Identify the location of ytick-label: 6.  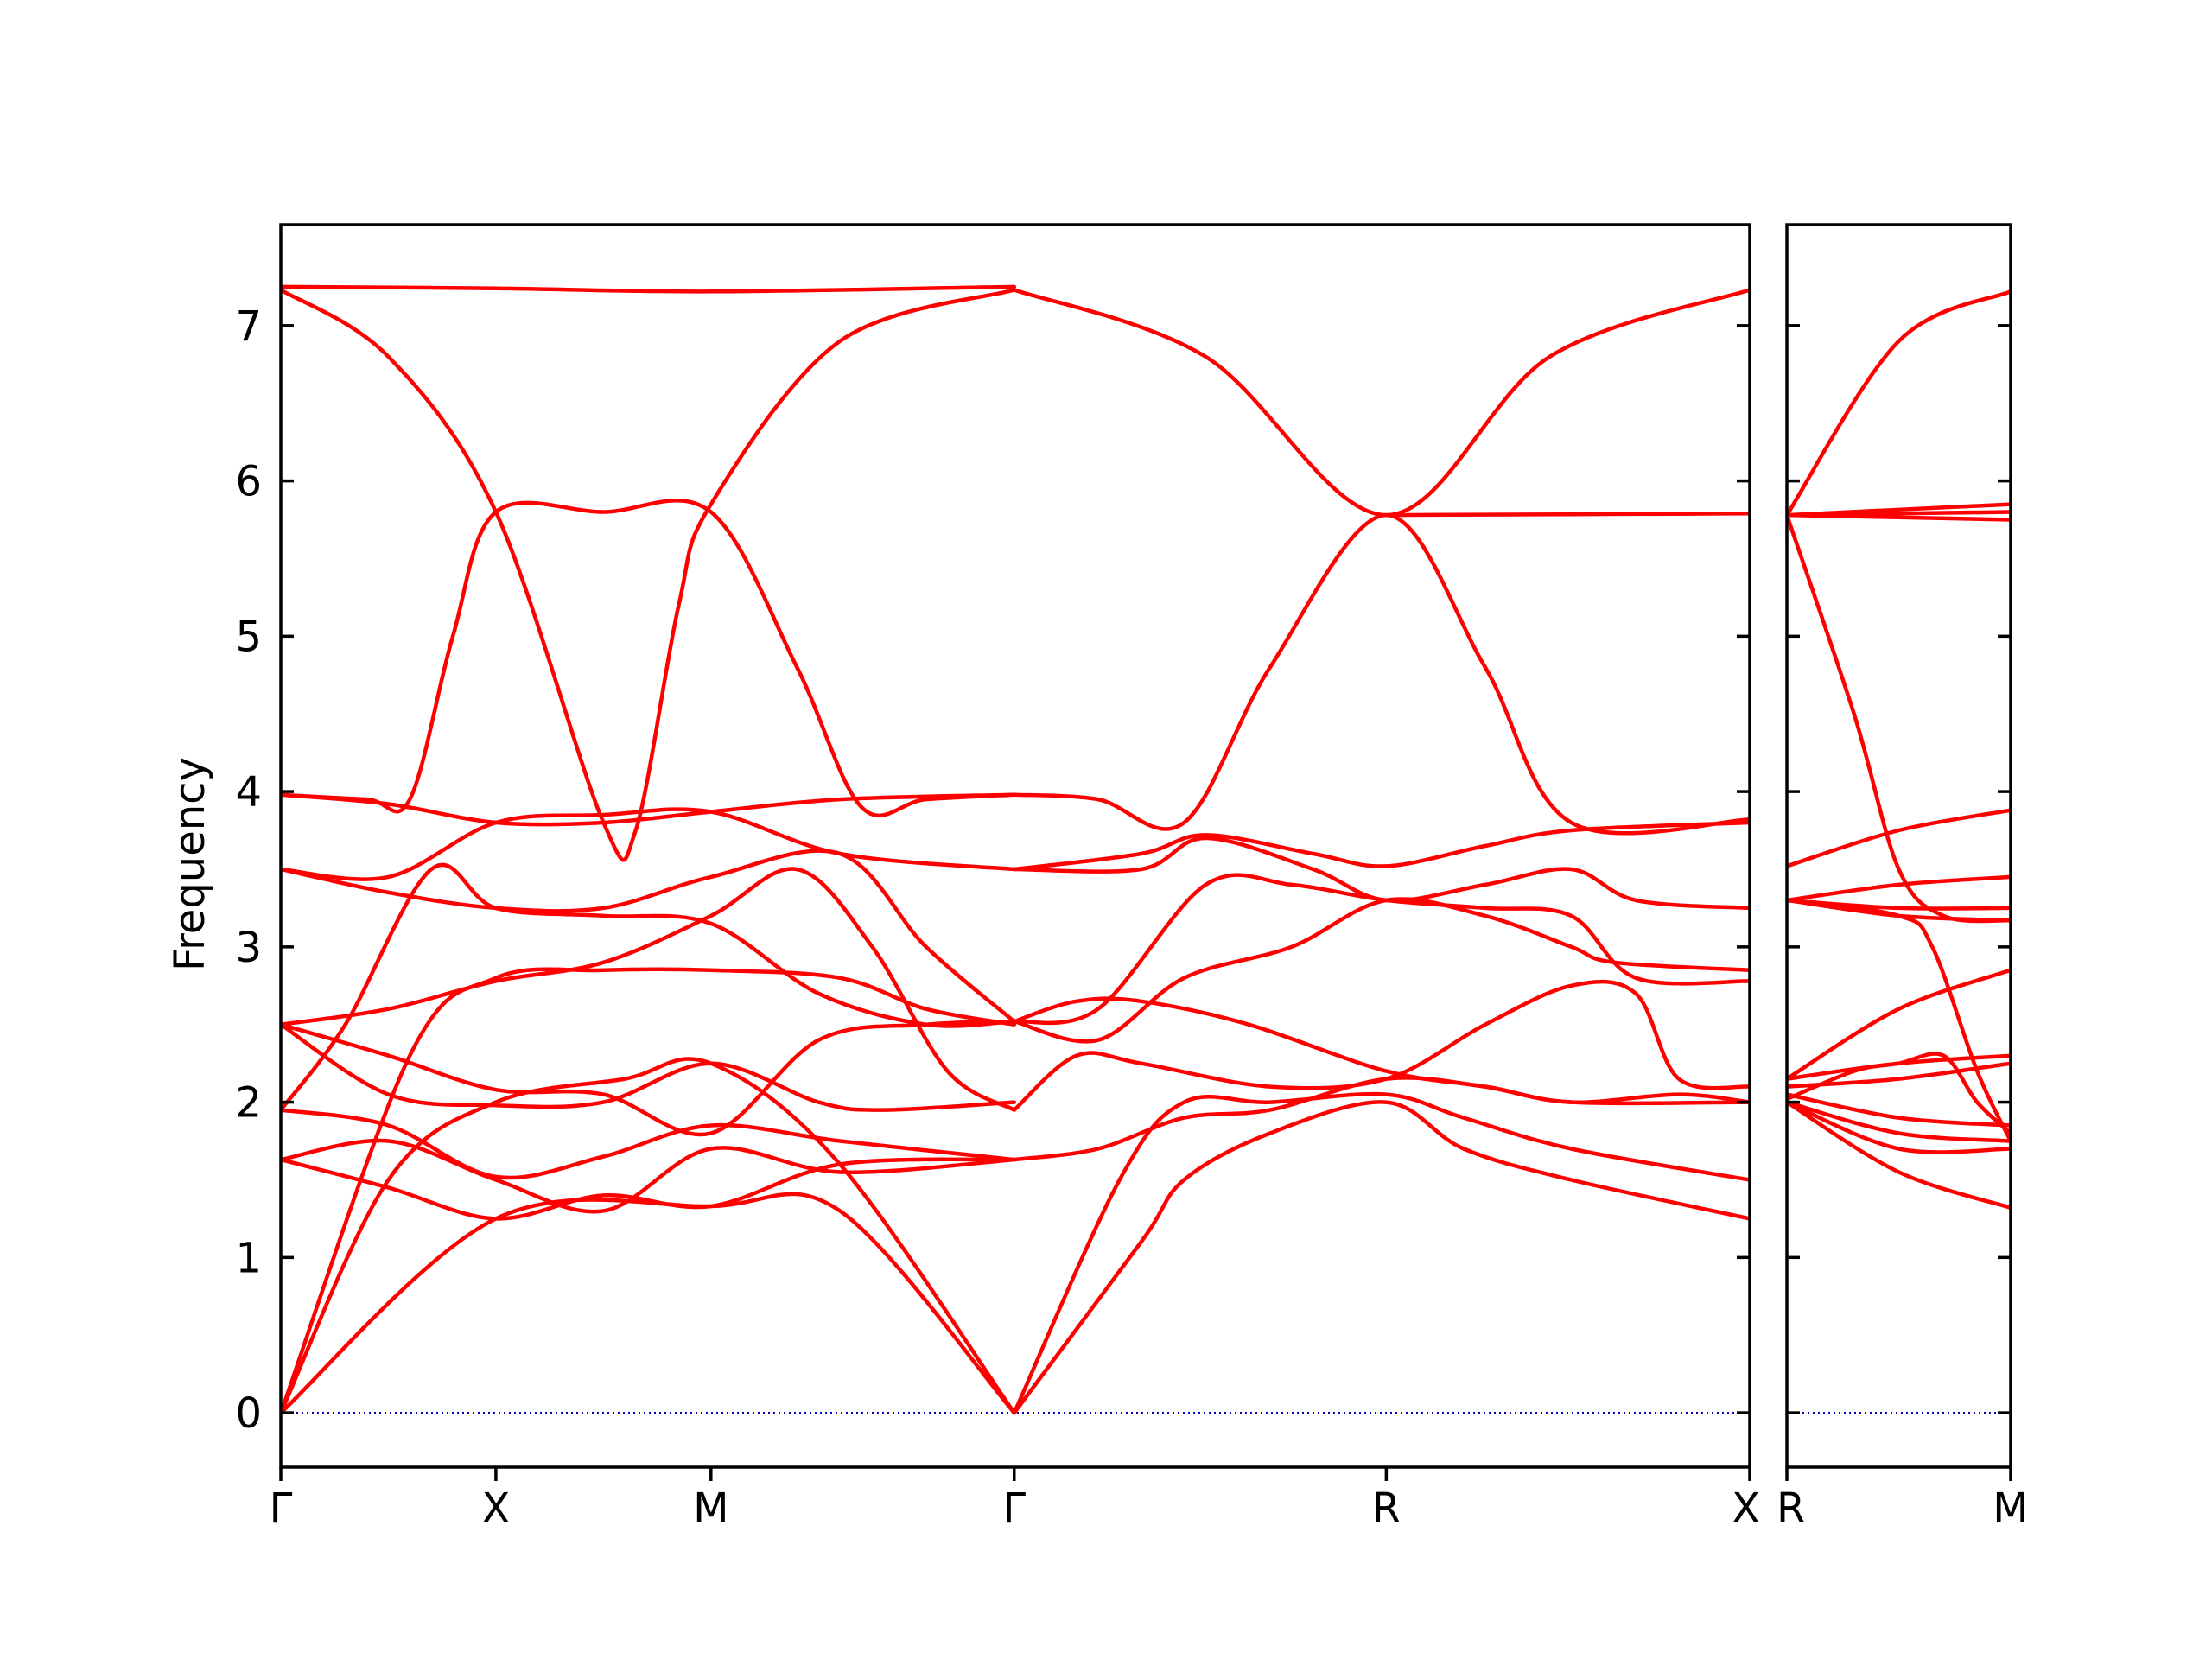
(248, 482).